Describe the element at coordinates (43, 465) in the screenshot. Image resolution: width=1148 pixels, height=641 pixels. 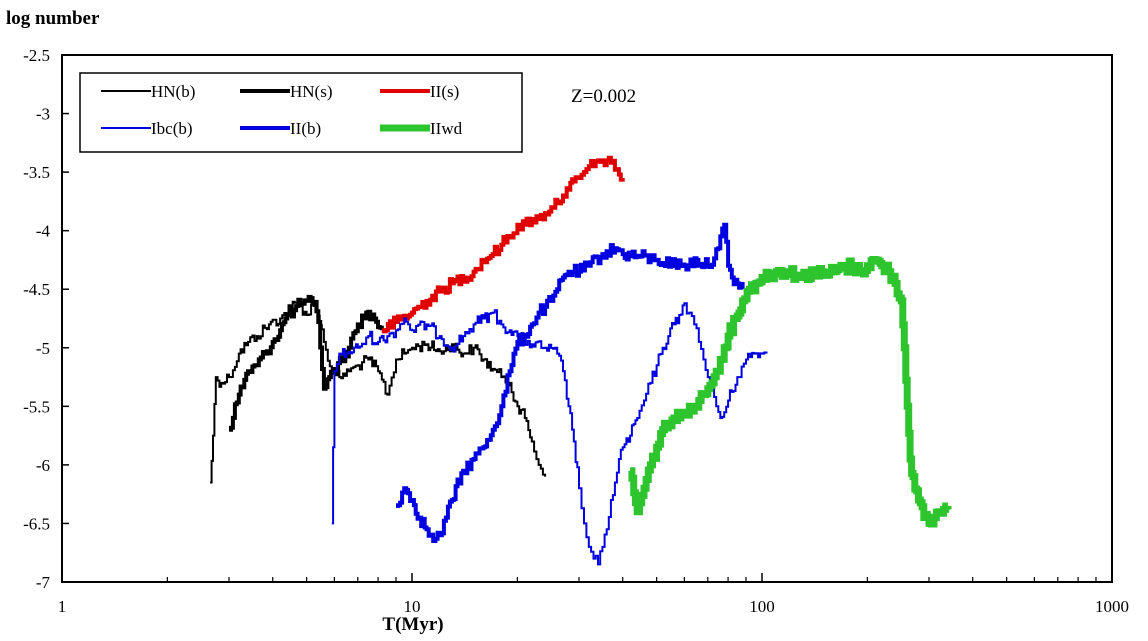
I see `y-tick-label: -6` at that location.